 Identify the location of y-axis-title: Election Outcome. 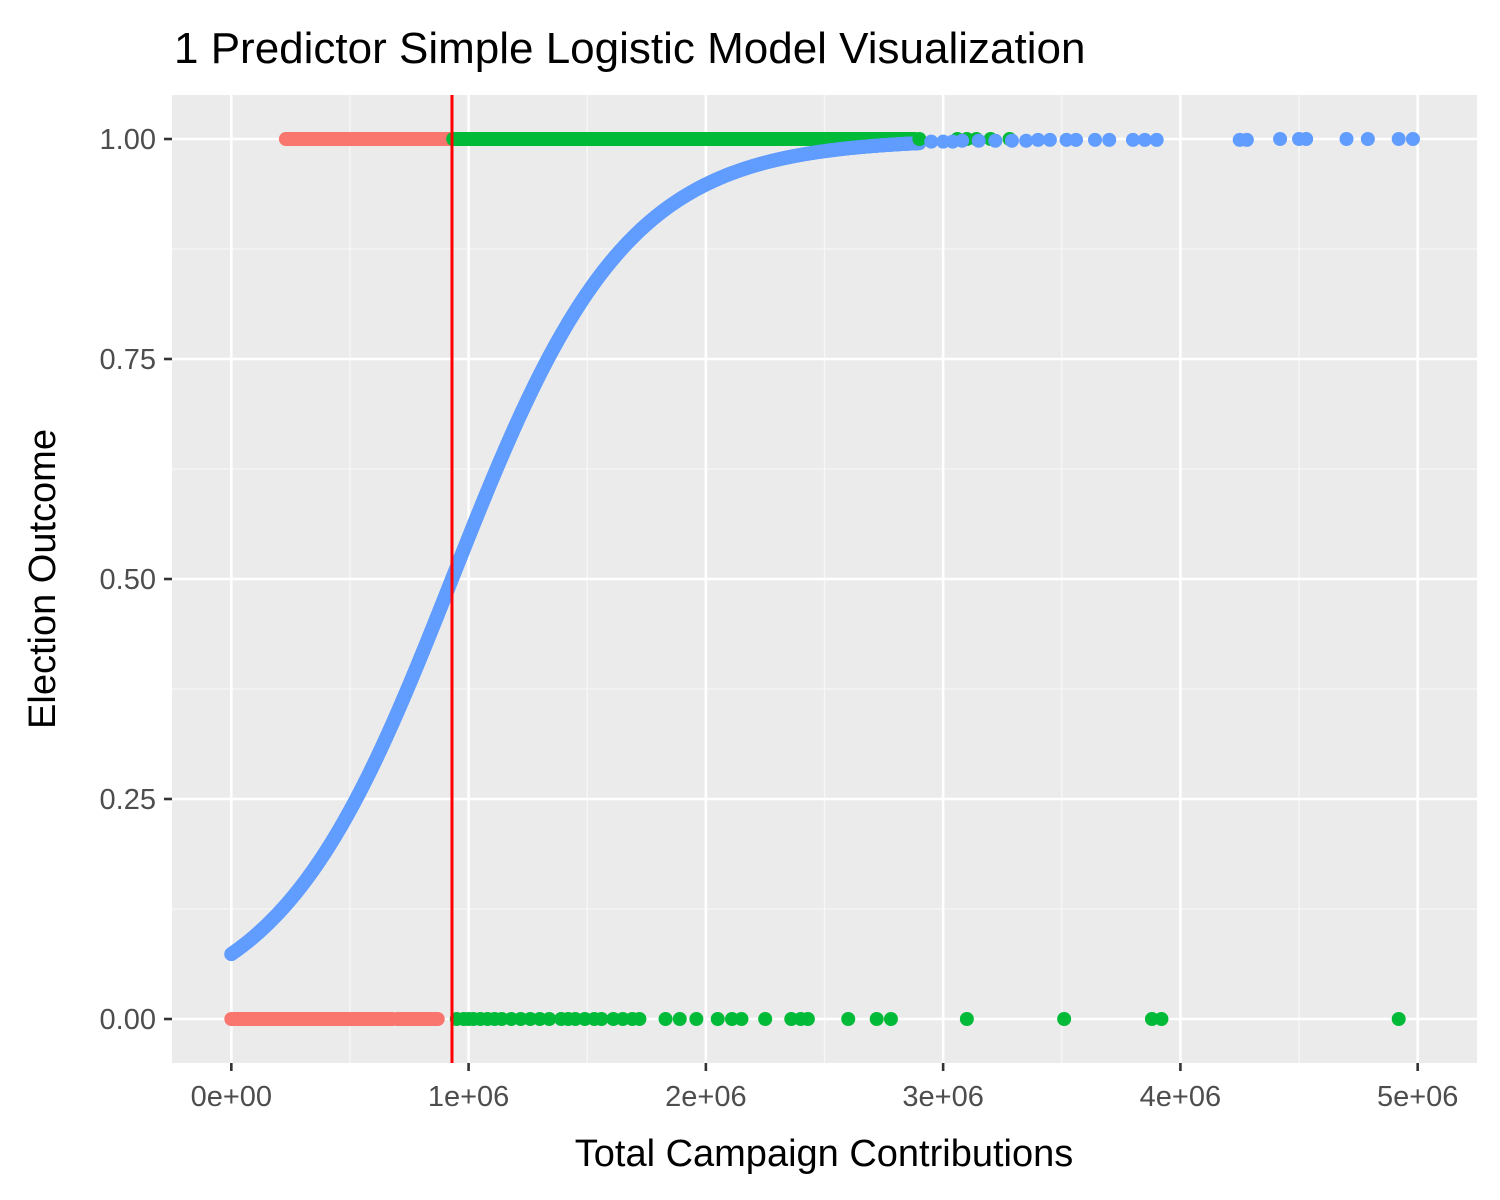
(43, 579).